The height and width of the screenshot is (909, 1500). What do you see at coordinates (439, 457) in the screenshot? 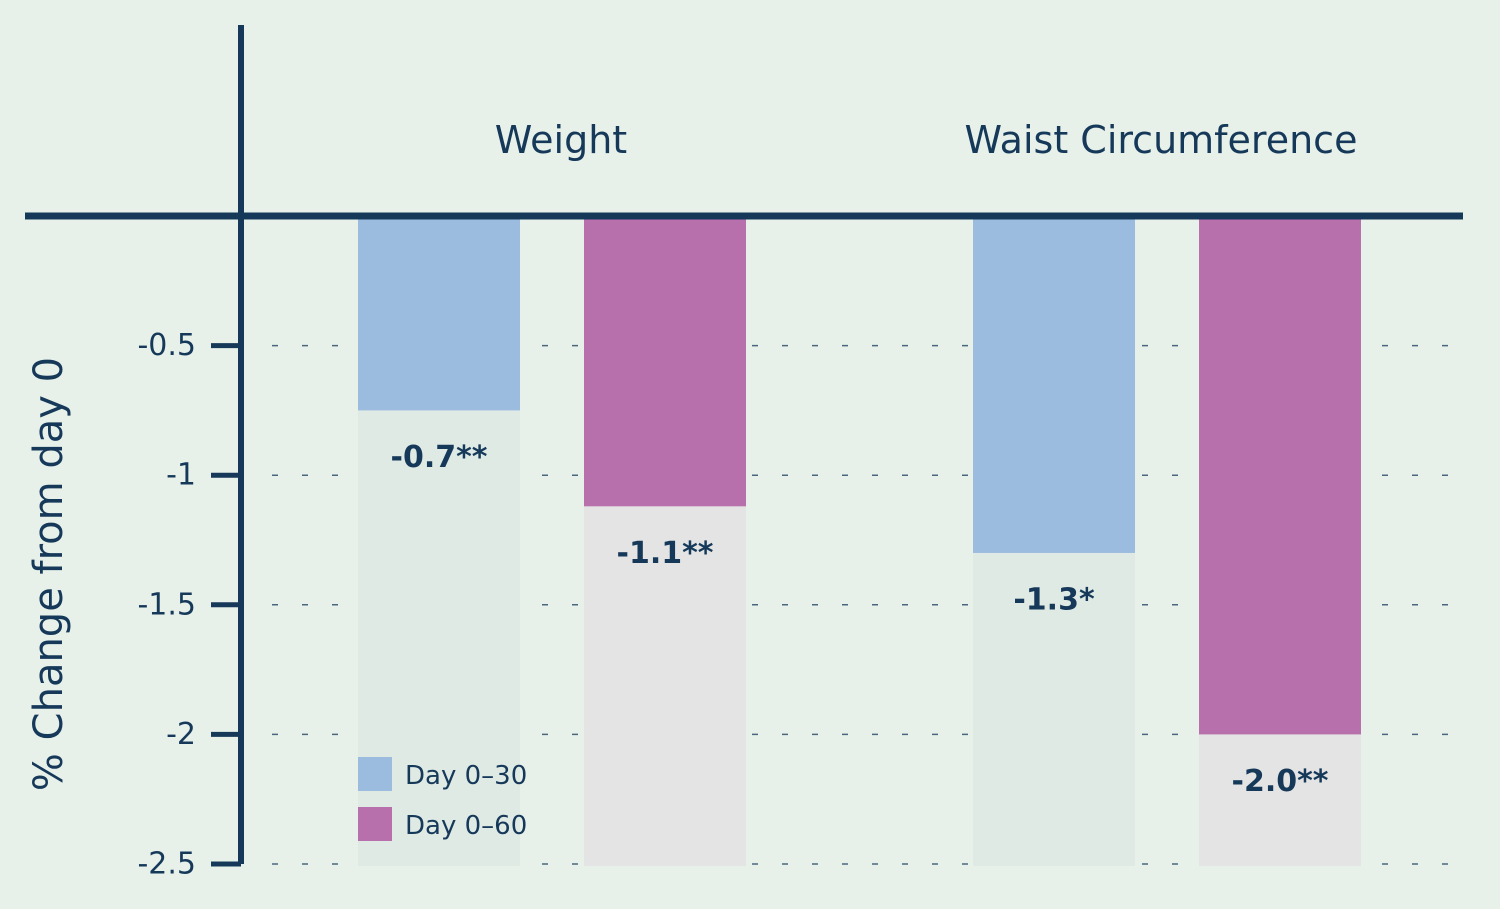
I see `bar-value-label: -0.7**` at bounding box center [439, 457].